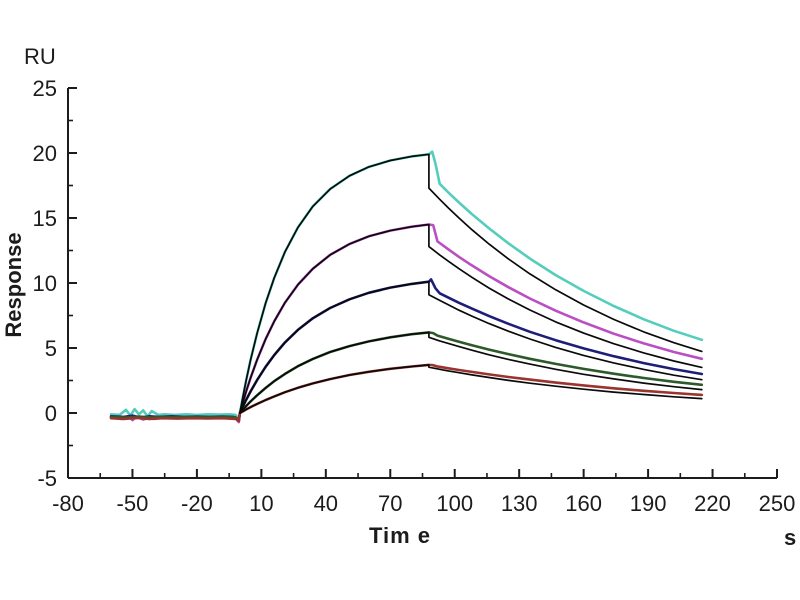  I want to click on y-axis-title: Response, so click(13, 285).